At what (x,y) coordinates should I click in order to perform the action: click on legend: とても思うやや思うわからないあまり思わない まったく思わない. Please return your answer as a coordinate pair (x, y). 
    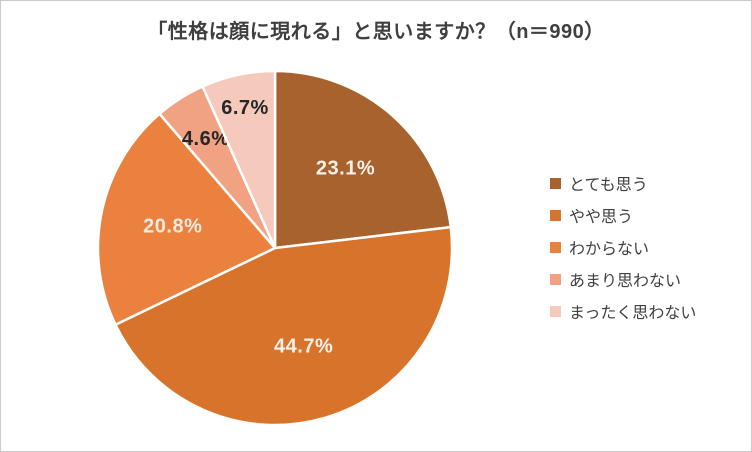
    Looking at the image, I should click on (623, 247).